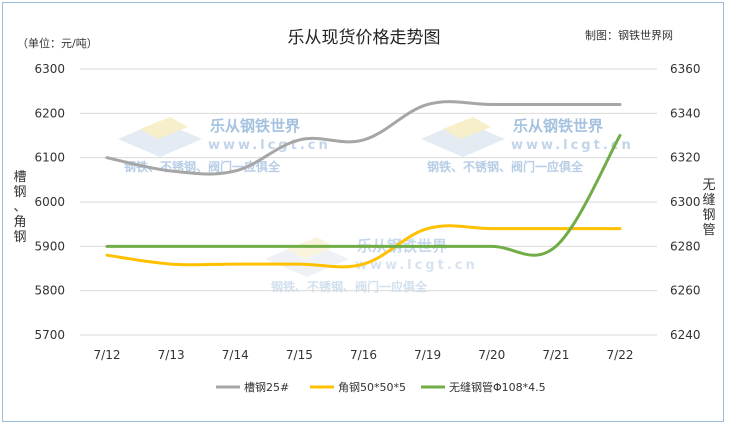 The height and width of the screenshot is (427, 729). Describe the element at coordinates (266, 387) in the screenshot. I see `legend-label-1: 槽钢25#` at that location.